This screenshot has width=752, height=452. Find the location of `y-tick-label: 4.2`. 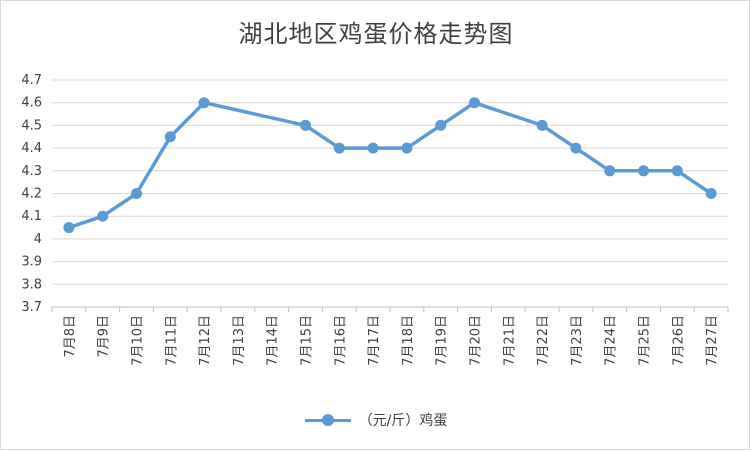

y-tick-label: 4.2 is located at coordinates (31, 194).